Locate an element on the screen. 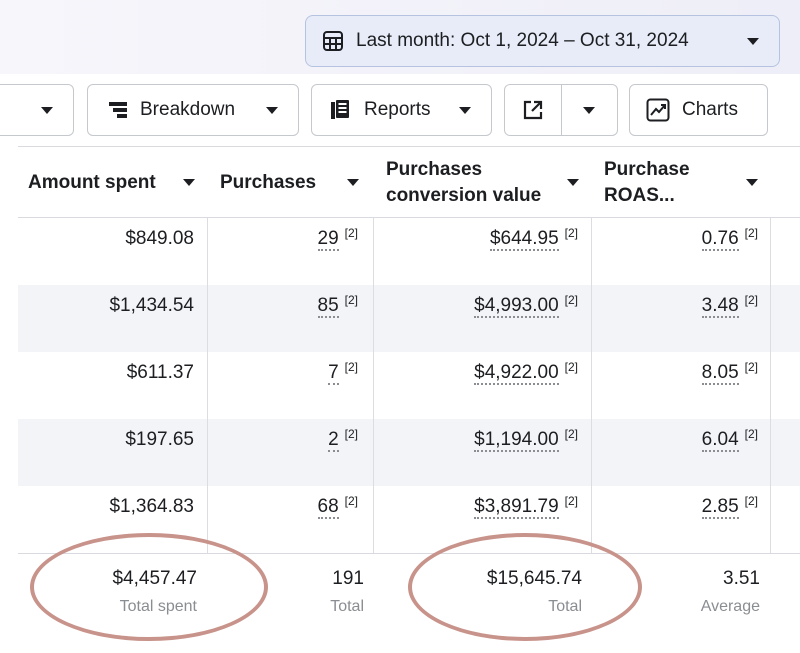  charts-button: Charts is located at coordinates (698, 110).